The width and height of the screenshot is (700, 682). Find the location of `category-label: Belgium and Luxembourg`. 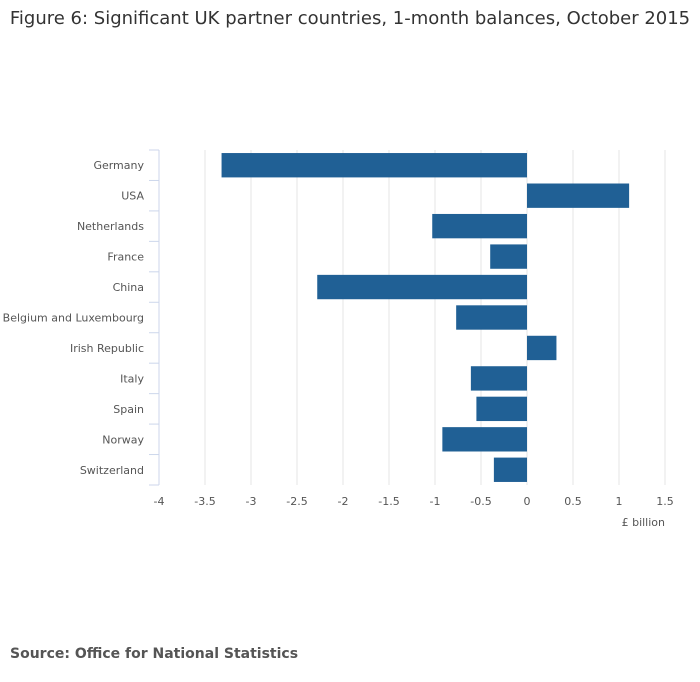

category-label: Belgium and Luxembourg is located at coordinates (73, 318).